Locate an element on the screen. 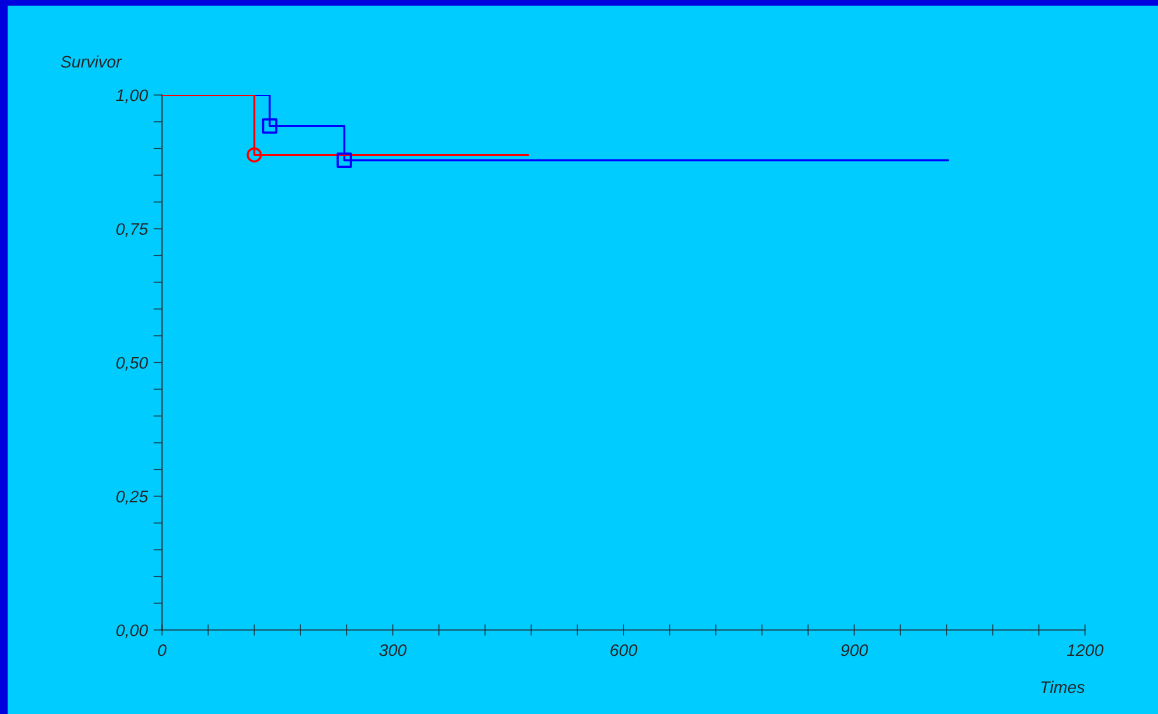 This screenshot has height=714, width=1158. x-tick-label: 0 is located at coordinates (162, 650).